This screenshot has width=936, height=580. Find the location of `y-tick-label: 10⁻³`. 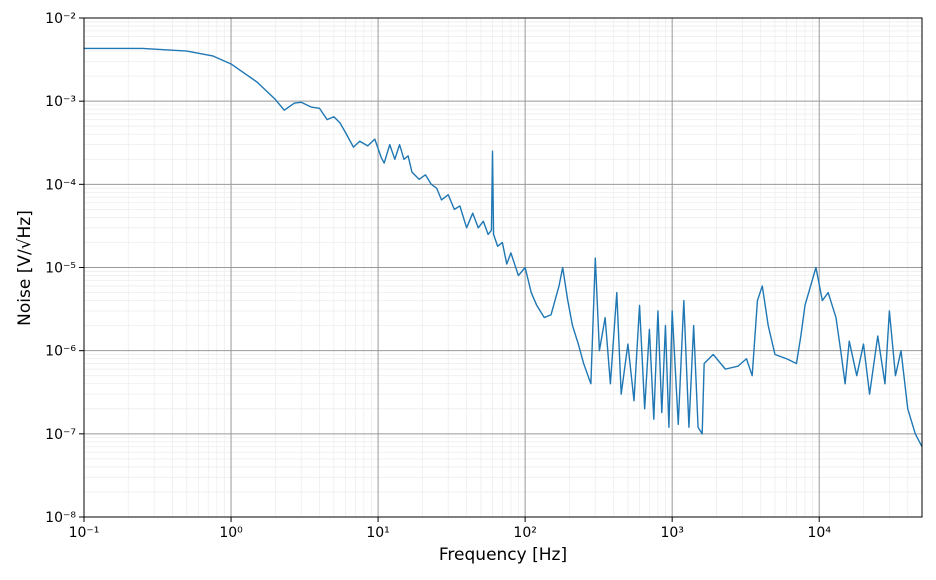

y-tick-label: 10⁻³ is located at coordinates (60, 102).